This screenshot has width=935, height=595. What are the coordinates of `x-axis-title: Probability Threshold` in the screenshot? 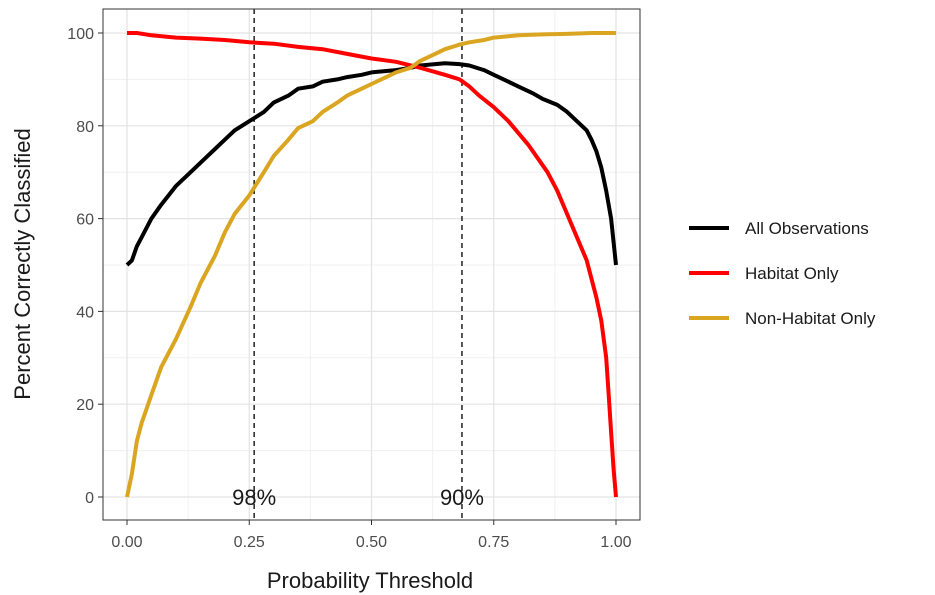 It's located at (370, 580).